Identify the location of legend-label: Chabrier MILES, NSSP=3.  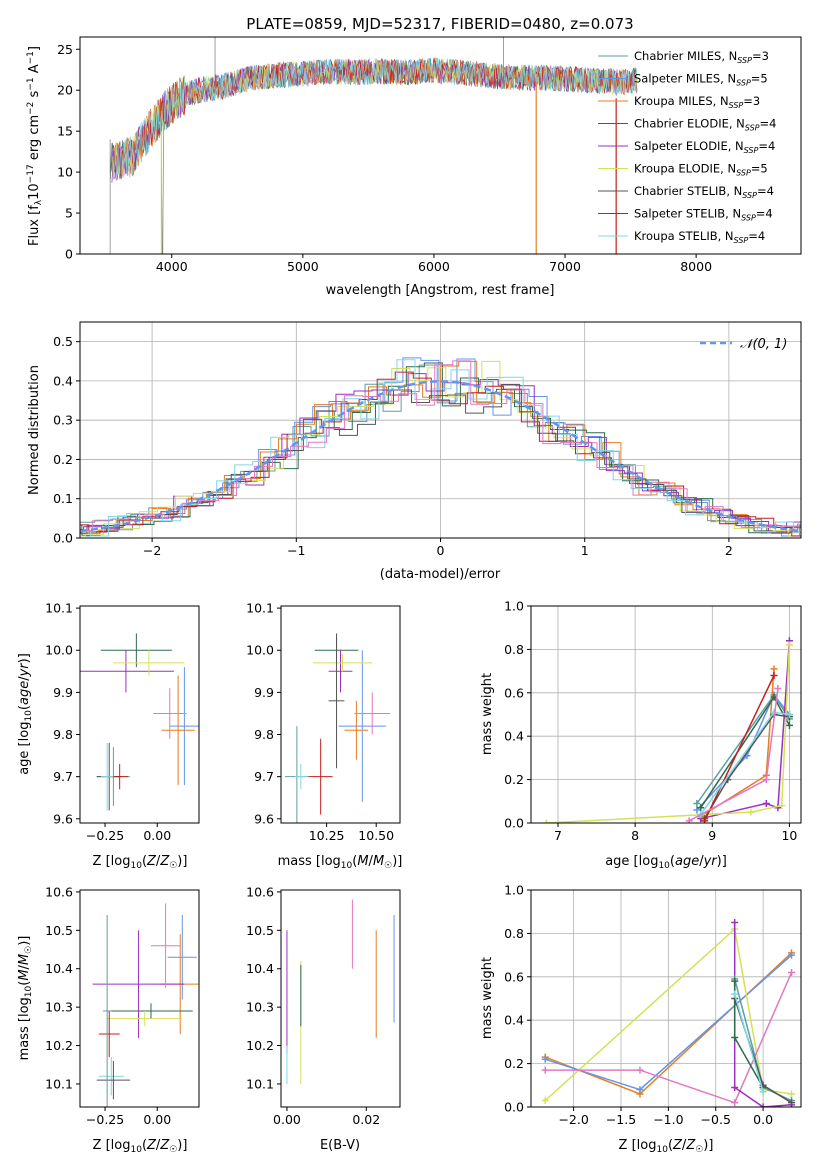
(701, 57).